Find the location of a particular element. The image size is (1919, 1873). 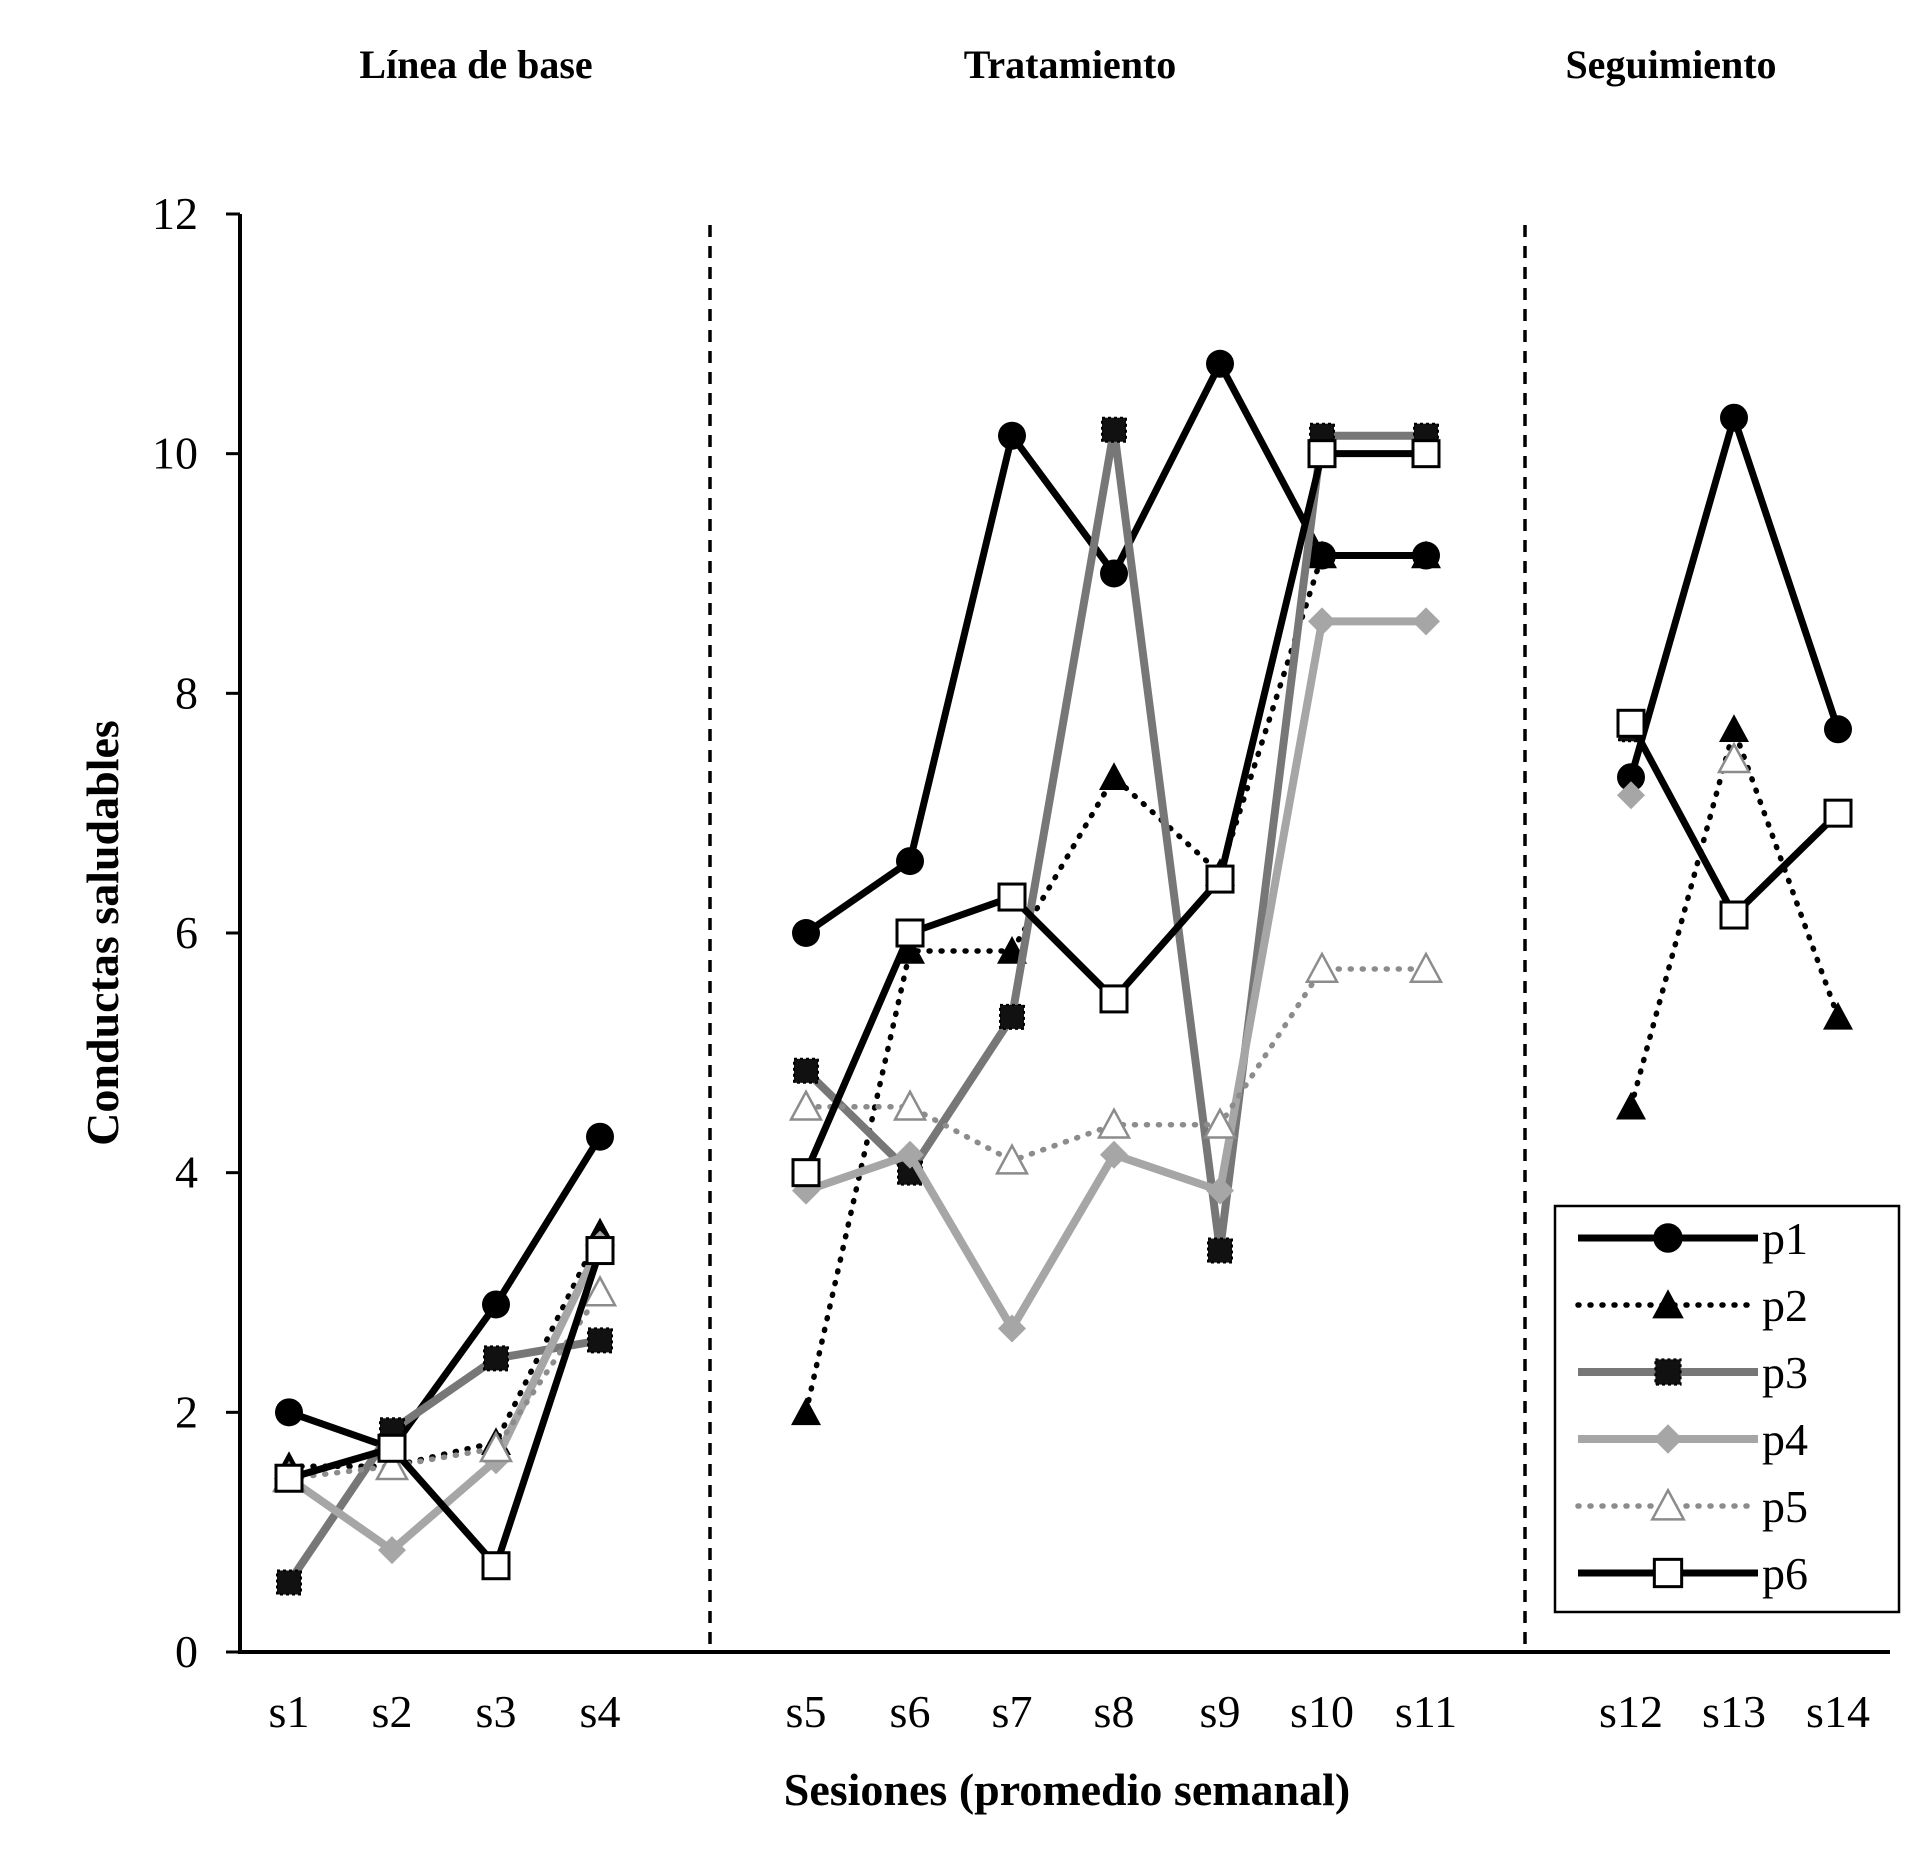

legend-box is located at coordinates (1727, 1409).